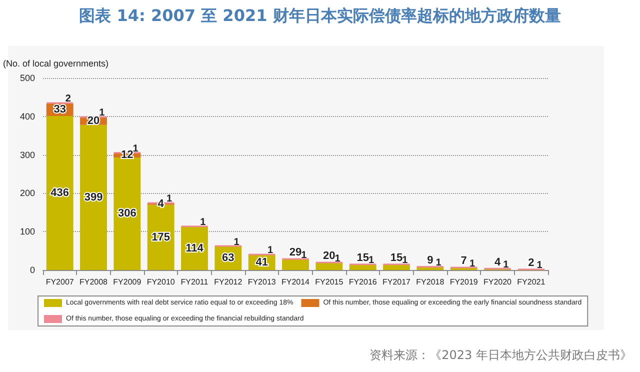 This screenshot has width=640, height=372. I want to click on x-tick-label: FY2009, so click(127, 282).